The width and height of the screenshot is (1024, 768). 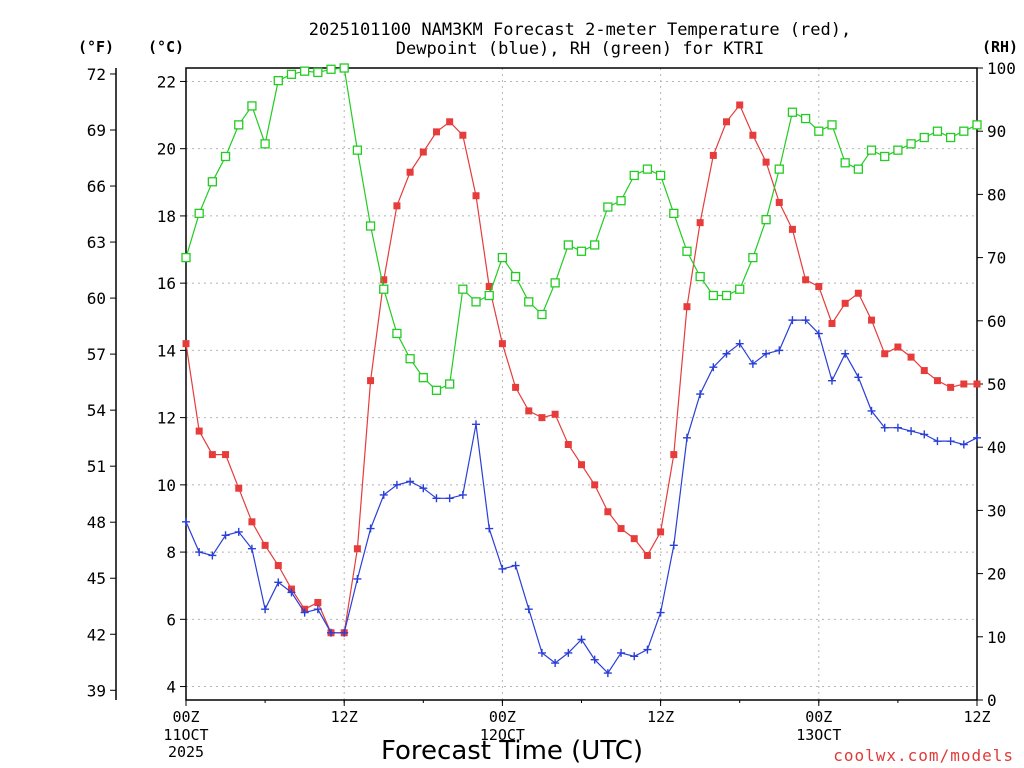 What do you see at coordinates (502, 735) in the screenshot?
I see `time-tick-date: 12OCT` at bounding box center [502, 735].